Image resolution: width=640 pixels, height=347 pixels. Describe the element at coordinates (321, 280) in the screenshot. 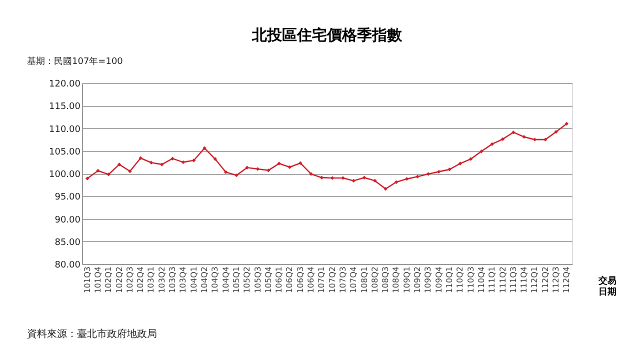

I see `x-tick-label: 107Q1` at that location.